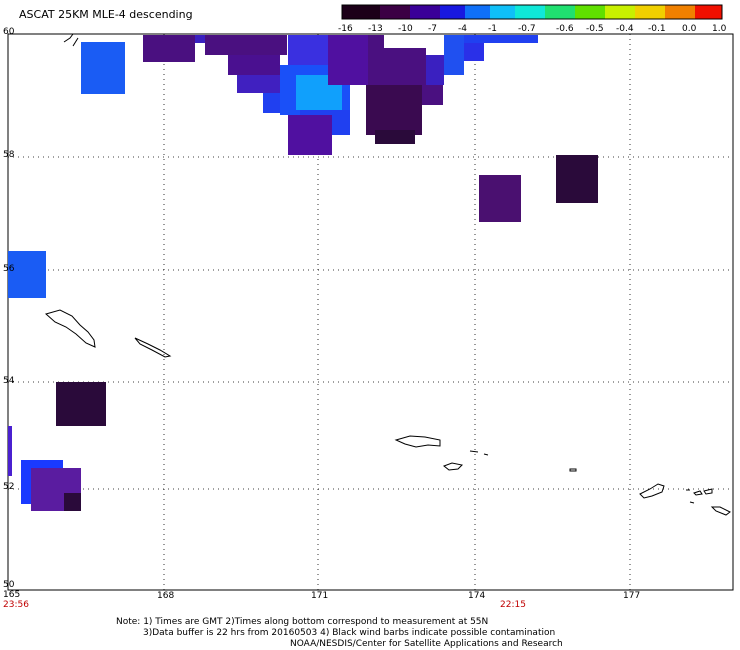  Describe the element at coordinates (9, 381) in the screenshot. I see `y-tick-label: 54` at that location.